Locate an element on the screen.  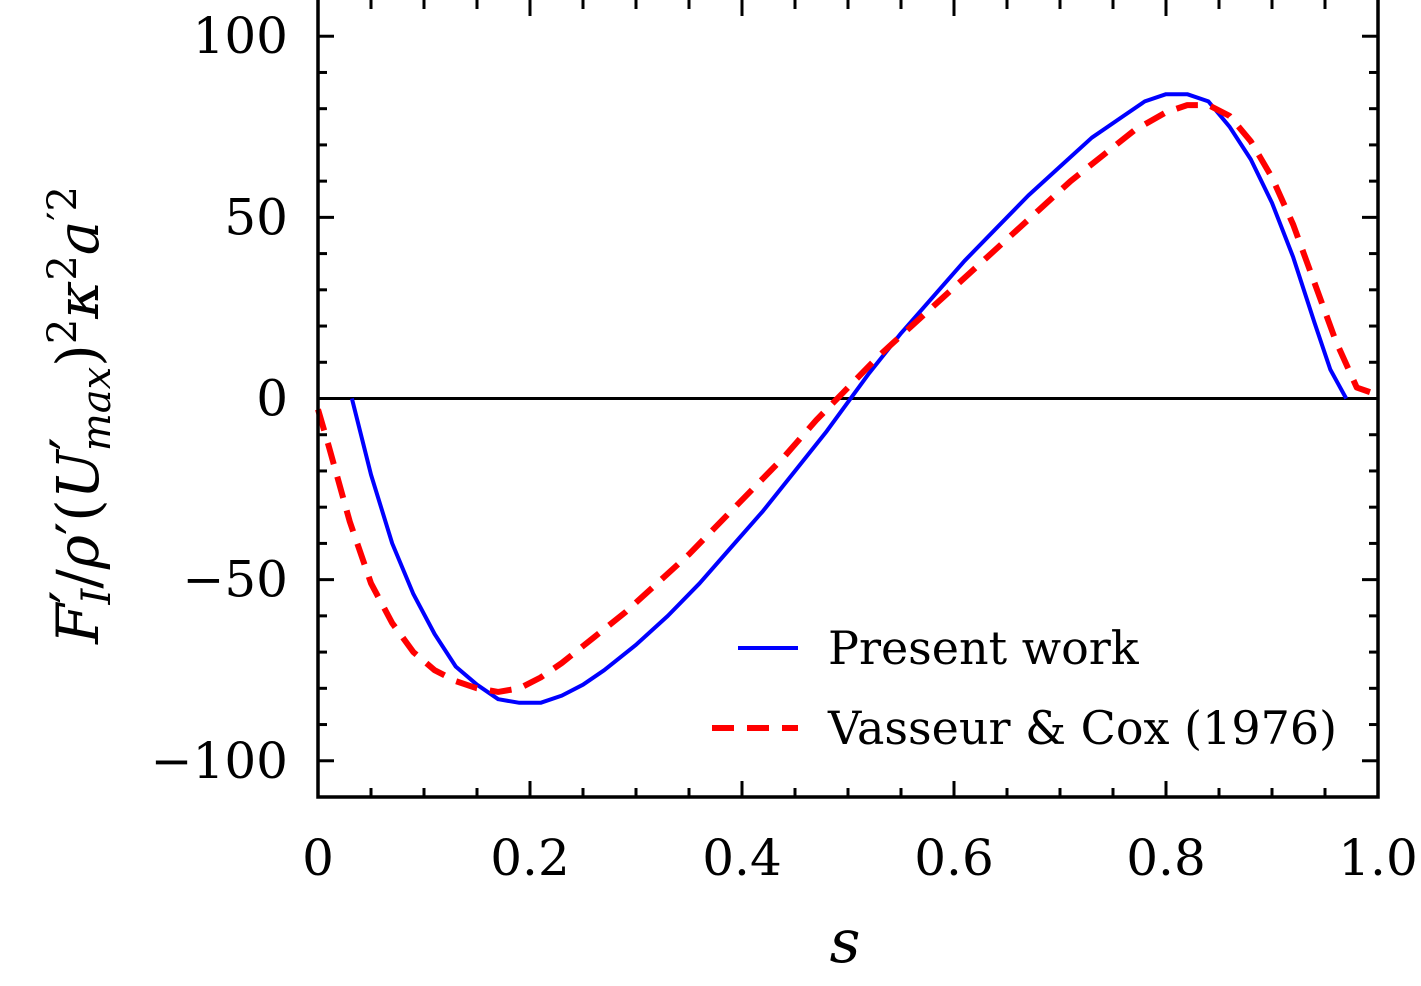
ylabel-f: F is located at coordinates (78, 623).